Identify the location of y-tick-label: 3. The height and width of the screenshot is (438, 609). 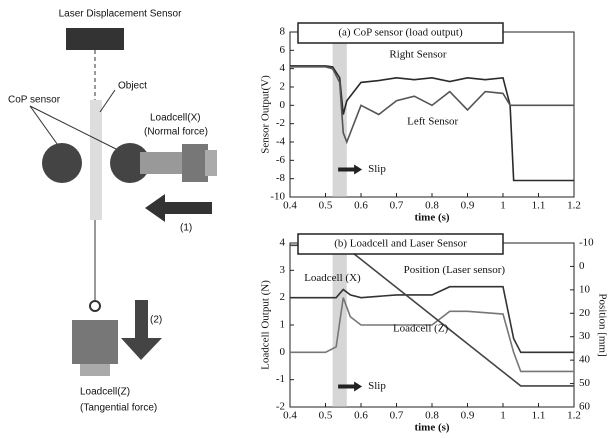
(283, 270).